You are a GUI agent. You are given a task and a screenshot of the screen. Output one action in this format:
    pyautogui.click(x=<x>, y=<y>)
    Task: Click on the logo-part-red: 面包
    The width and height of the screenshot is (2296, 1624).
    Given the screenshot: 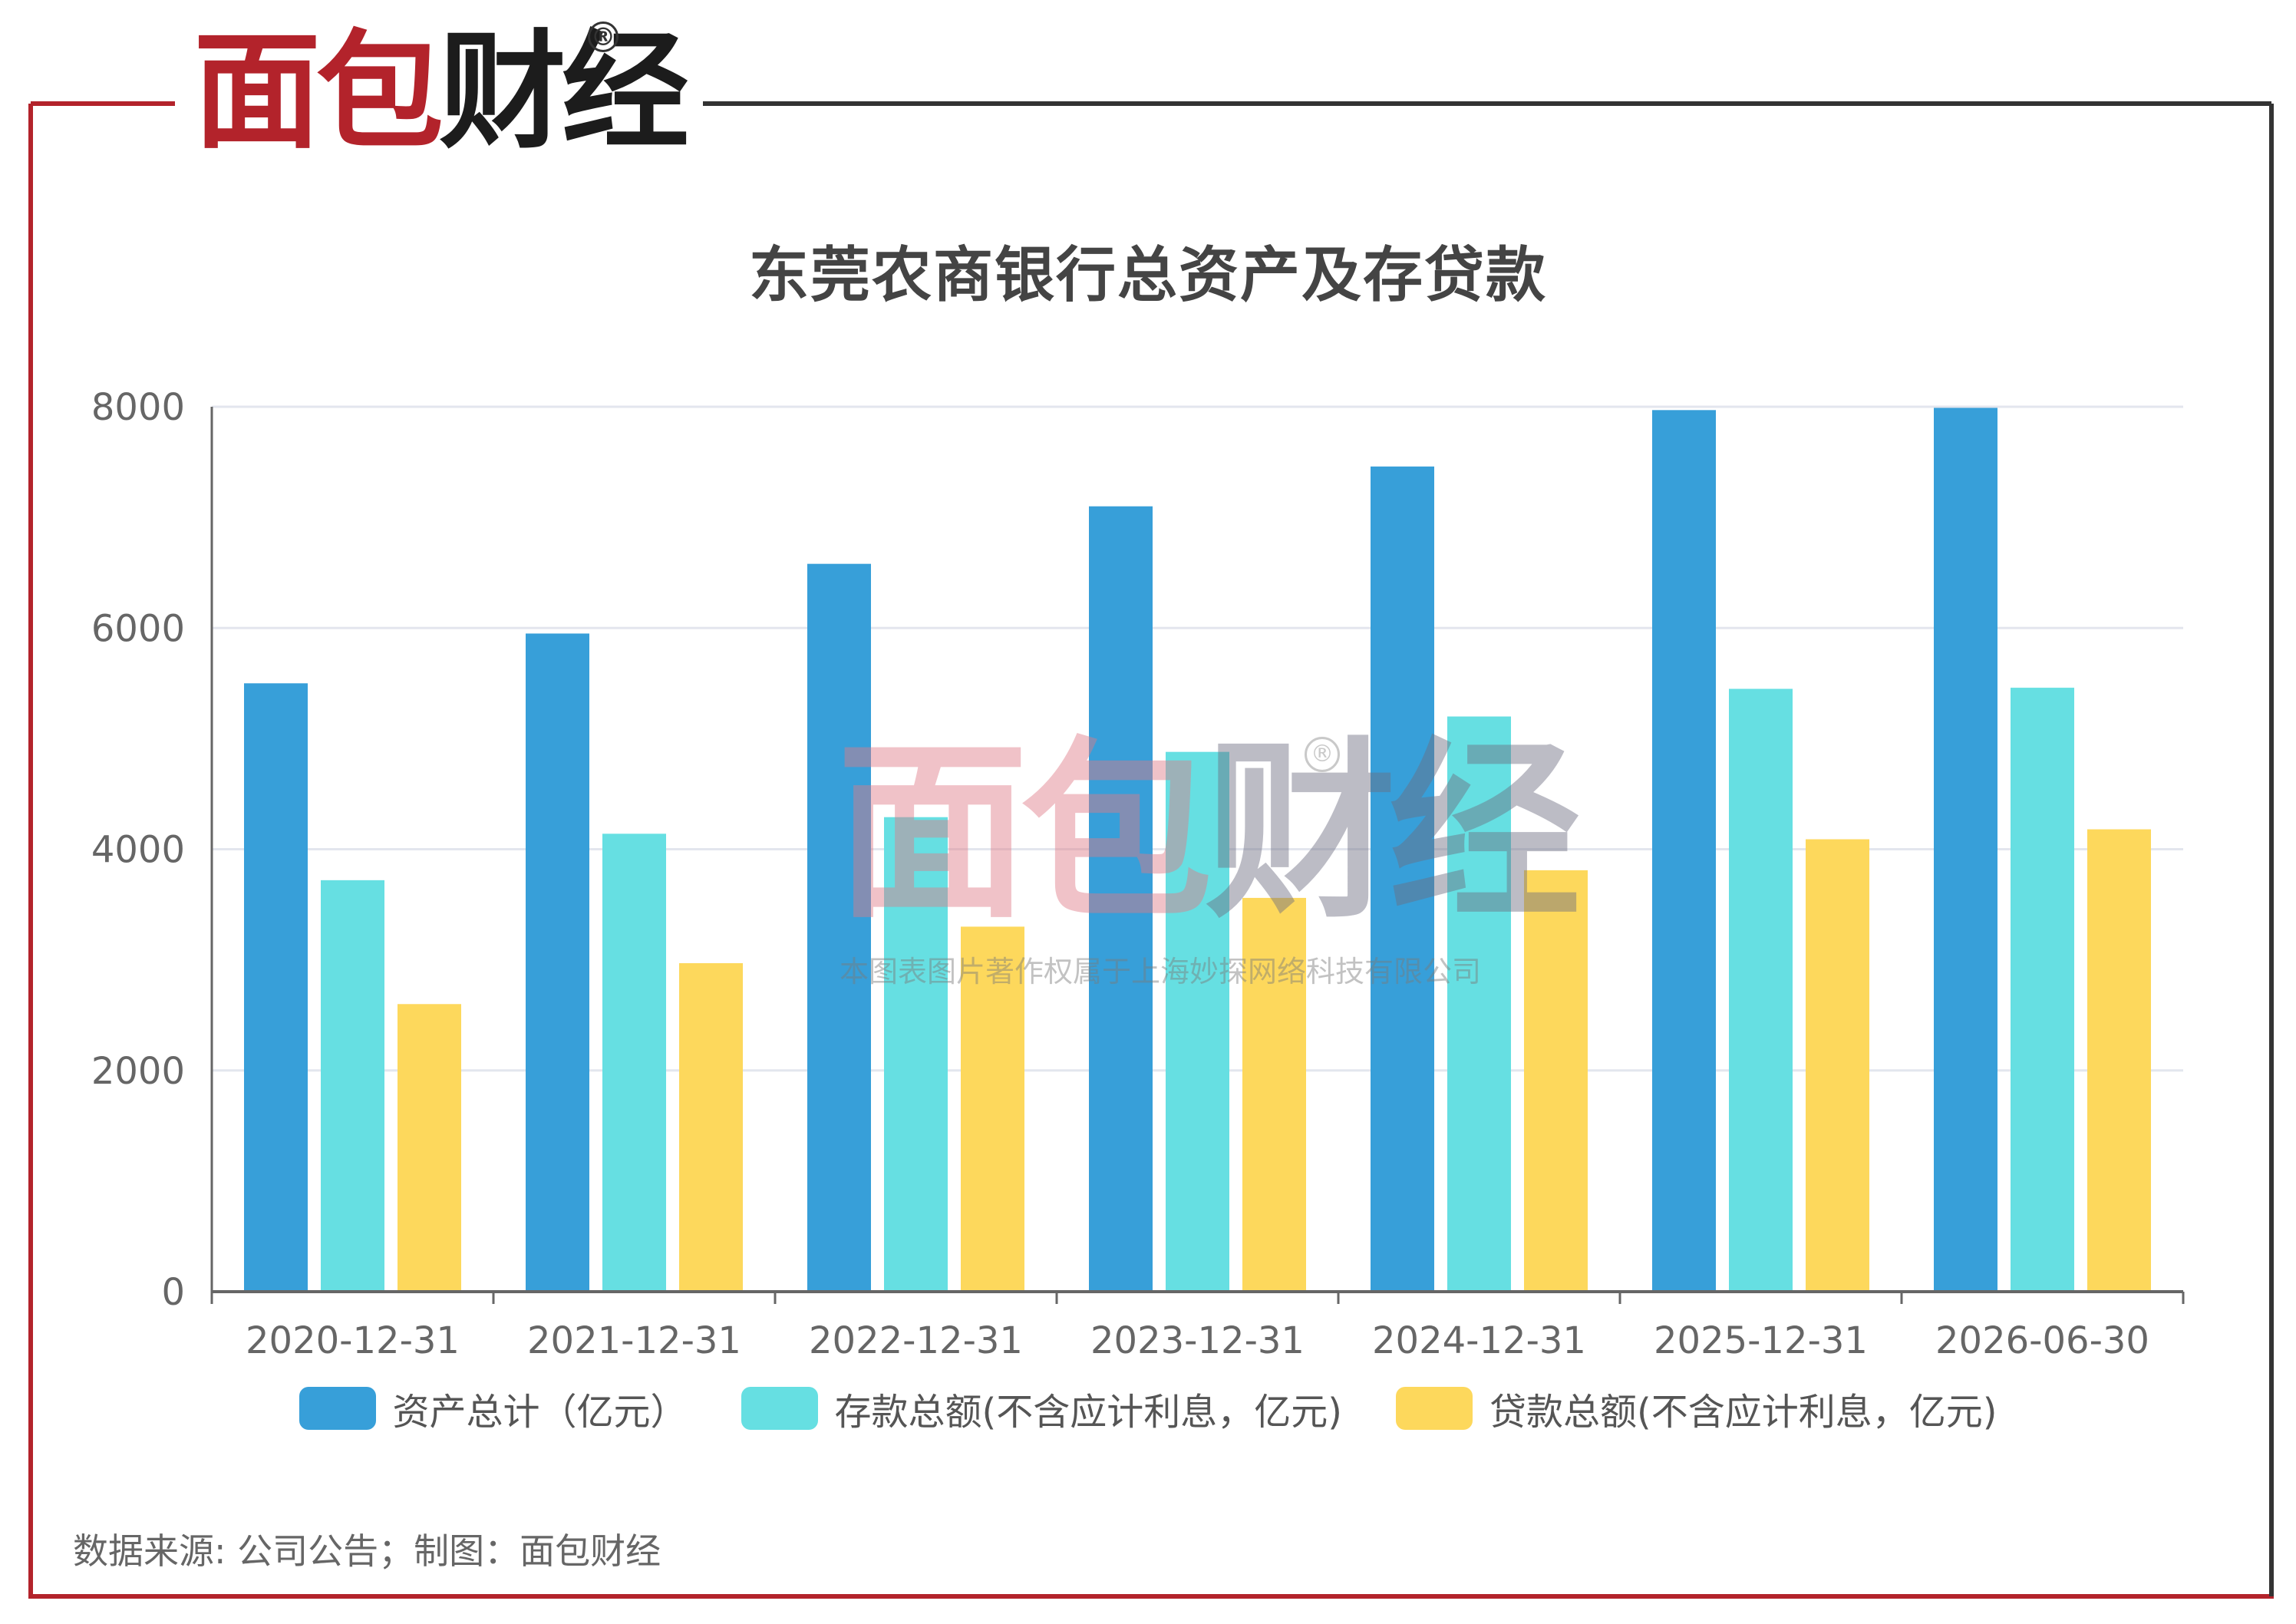 What is the action you would take?
    pyautogui.click(x=318, y=92)
    